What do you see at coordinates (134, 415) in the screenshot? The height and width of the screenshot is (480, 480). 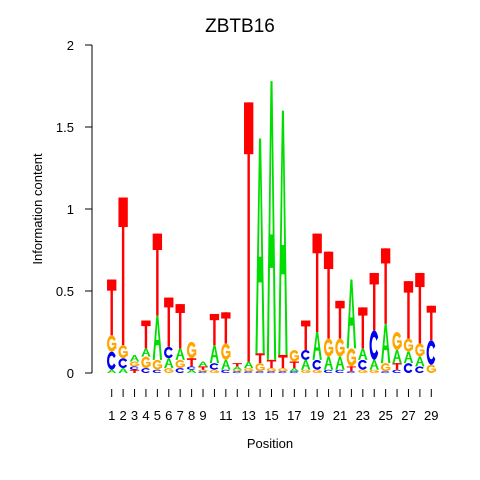 I see `x-tick-label: 3` at bounding box center [134, 415].